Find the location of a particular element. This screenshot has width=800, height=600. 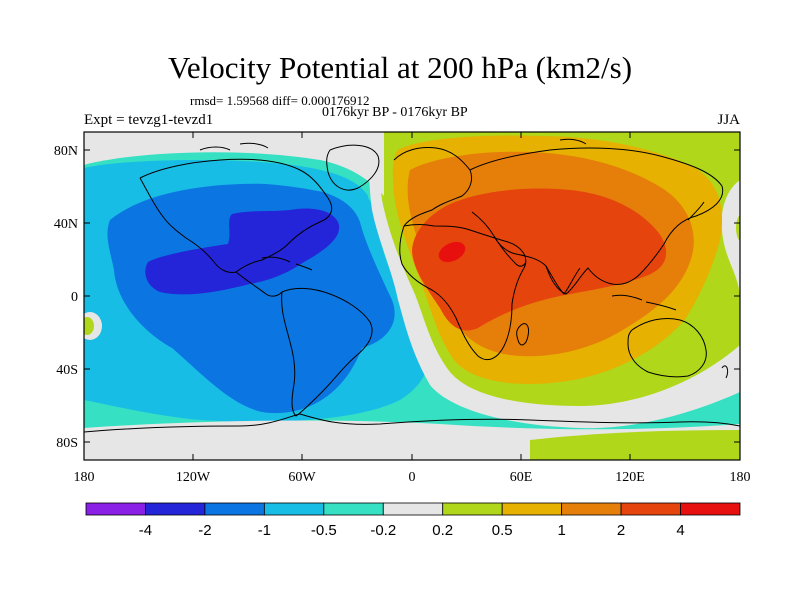

coastline-asia is located at coordinates (596, 221).